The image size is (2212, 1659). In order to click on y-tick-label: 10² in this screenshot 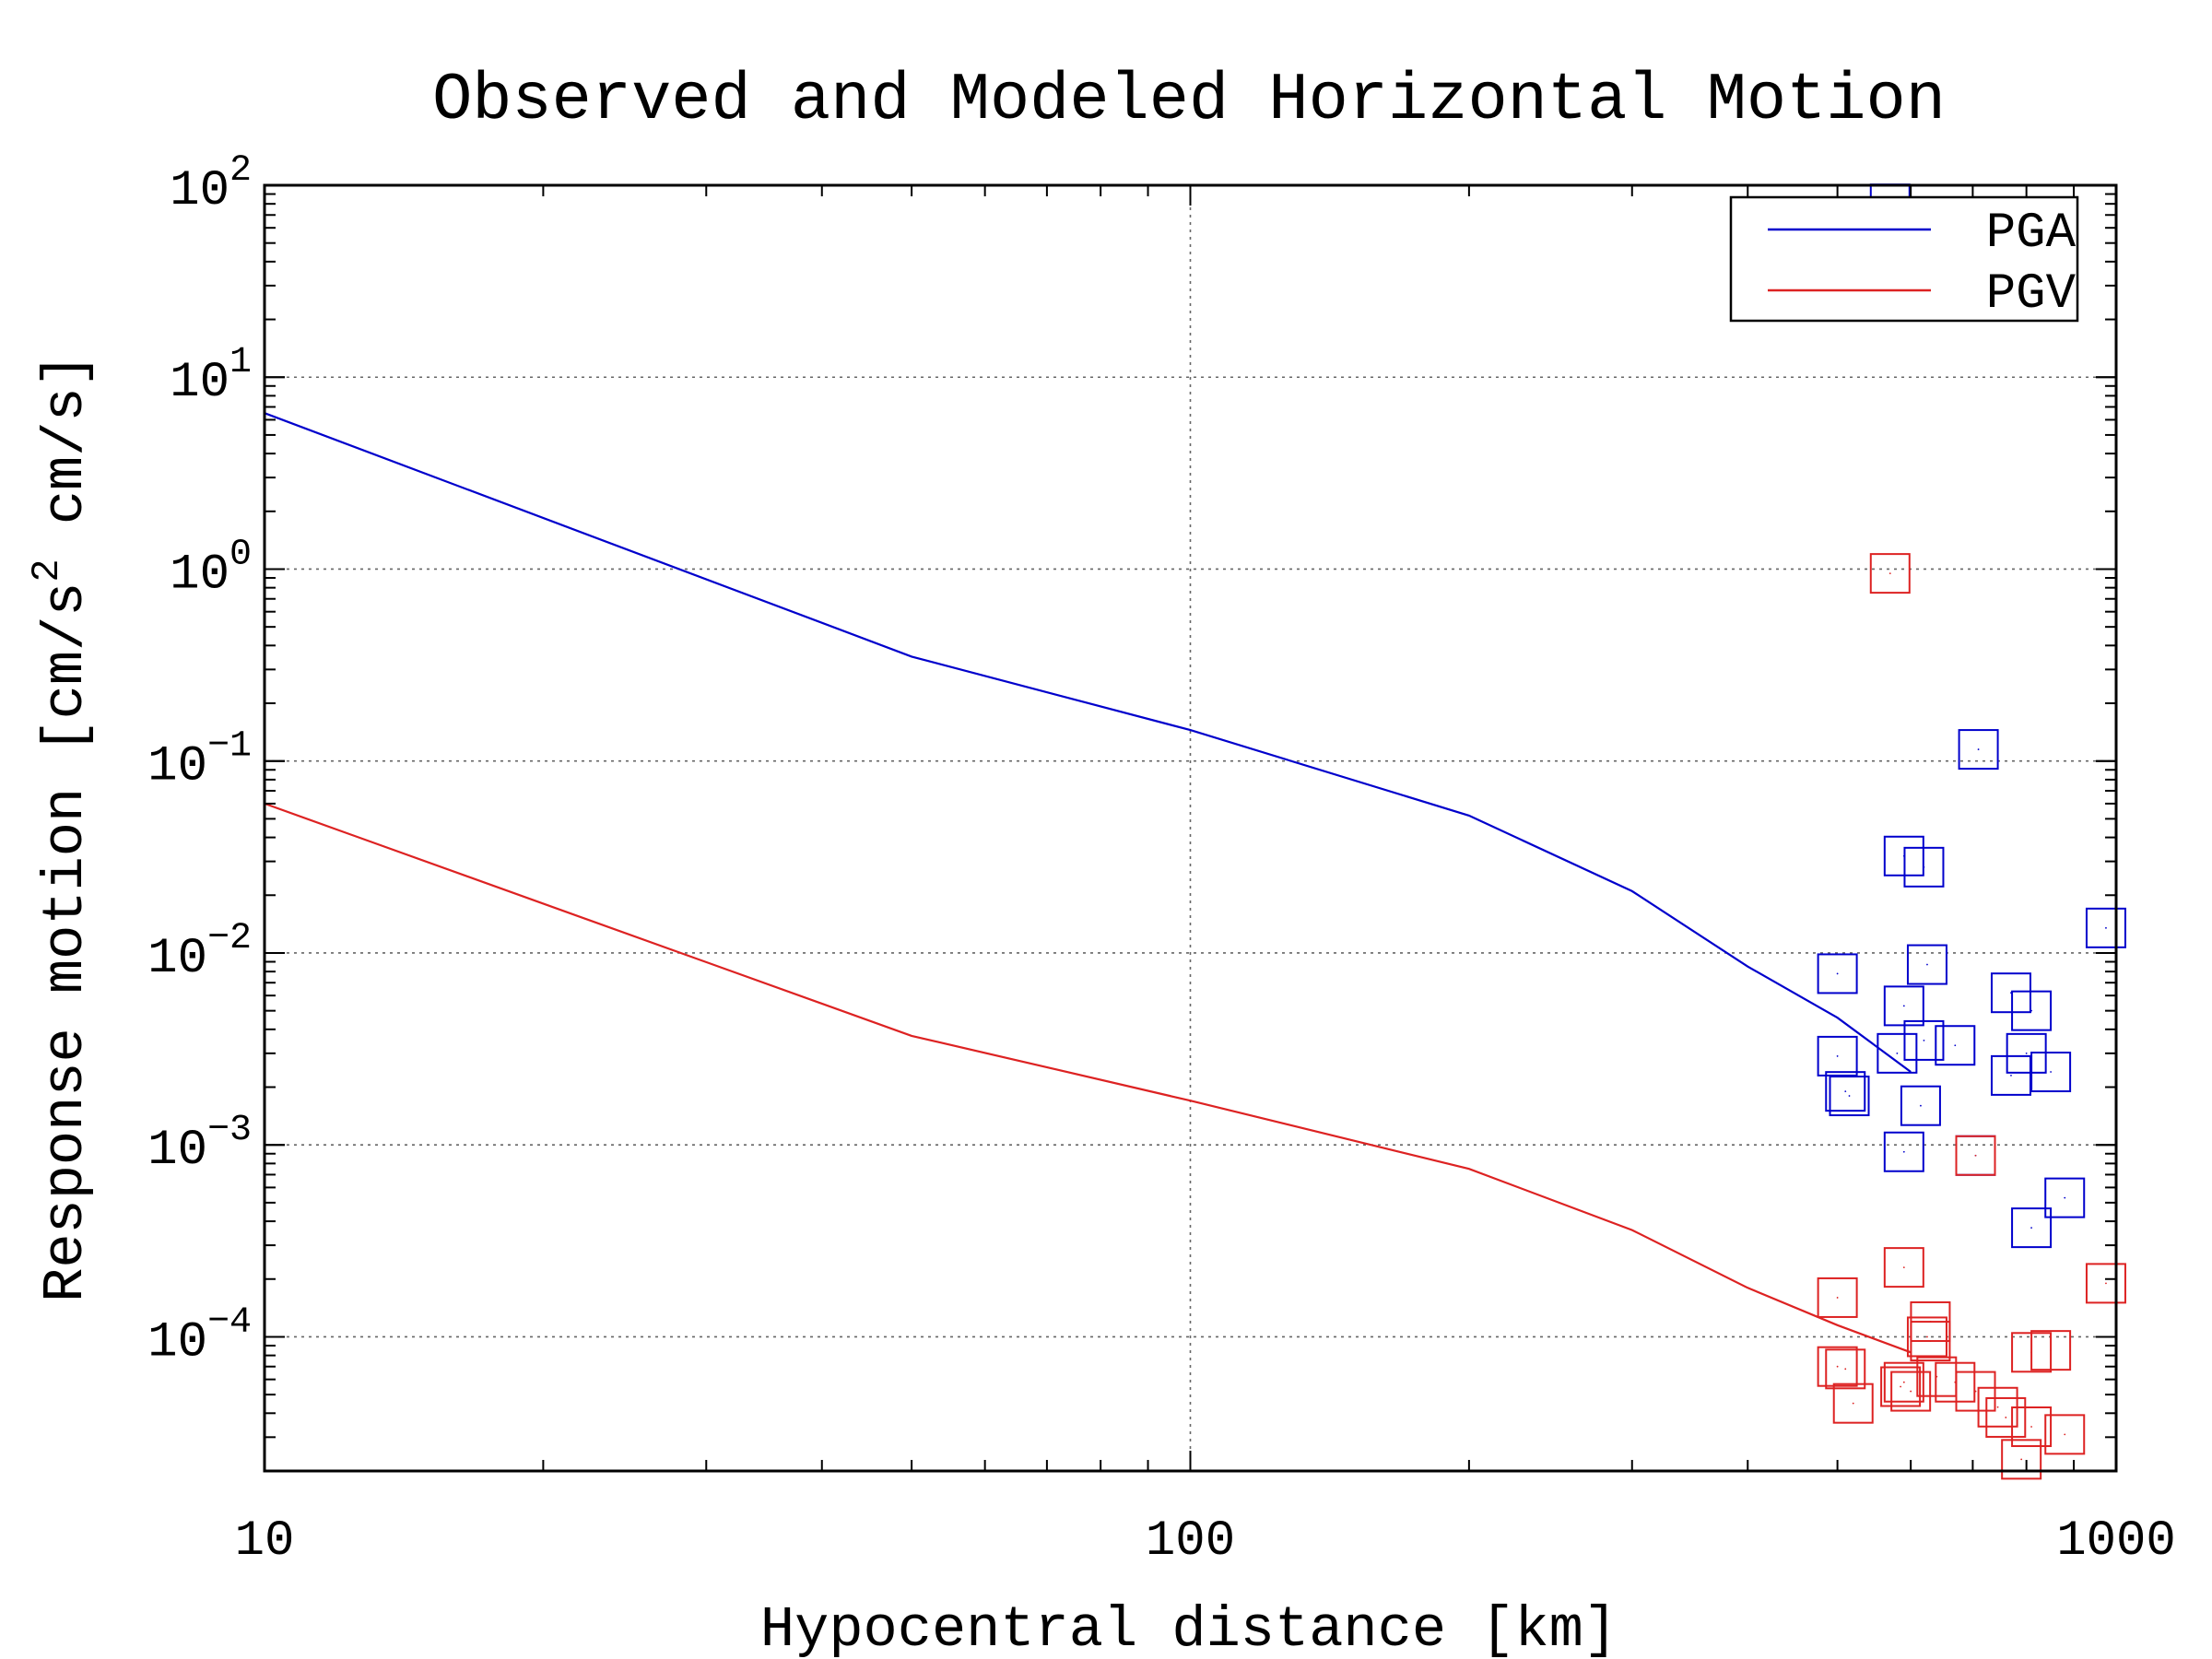, I will do `click(211, 184)`.